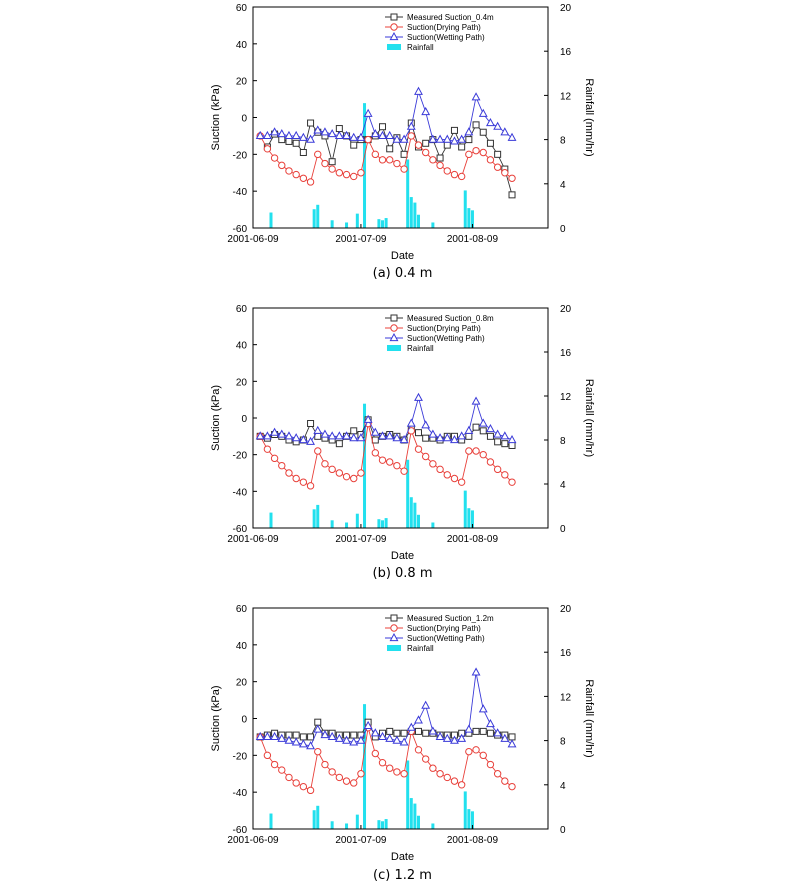  What do you see at coordinates (566, 96) in the screenshot?
I see `y2-tick-label: 12` at bounding box center [566, 96].